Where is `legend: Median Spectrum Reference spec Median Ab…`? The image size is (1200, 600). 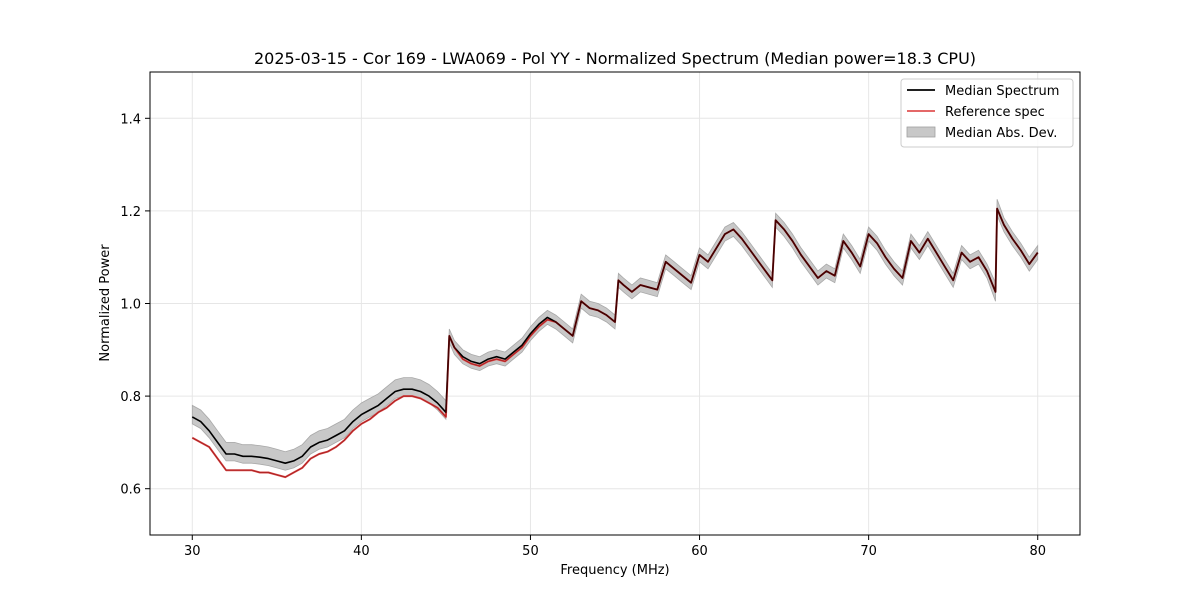
legend: Median Spectrum Reference spec Median Ab… is located at coordinates (987, 113).